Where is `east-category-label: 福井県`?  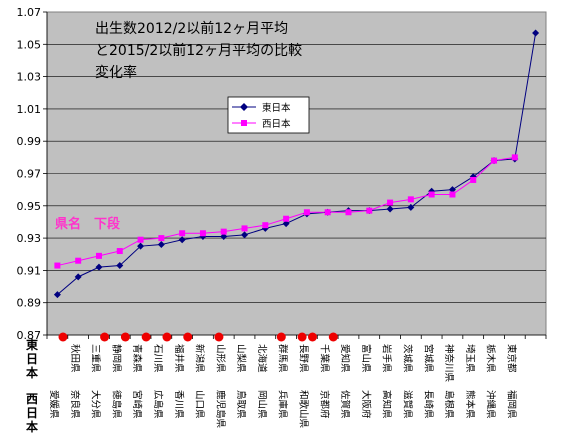
east-category-label: 福井県 is located at coordinates (179, 358).